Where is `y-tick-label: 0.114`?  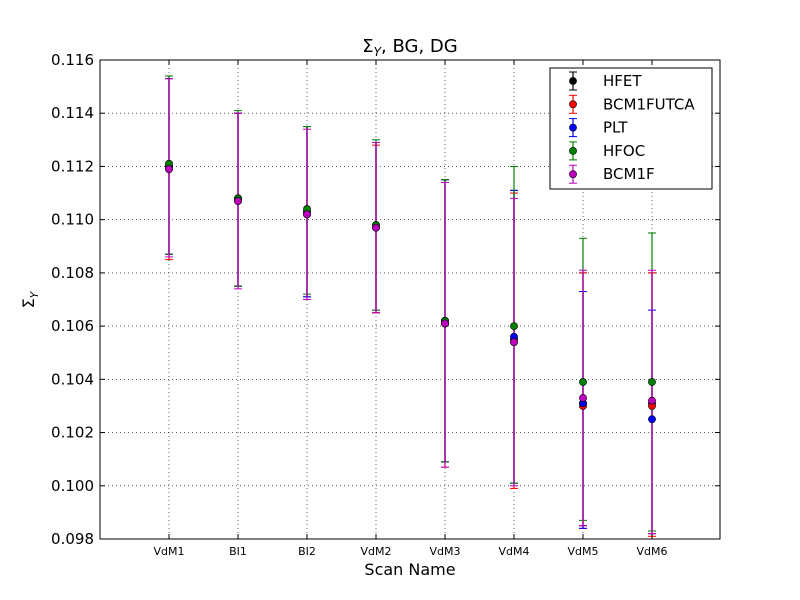 y-tick-label: 0.114 is located at coordinates (72, 113).